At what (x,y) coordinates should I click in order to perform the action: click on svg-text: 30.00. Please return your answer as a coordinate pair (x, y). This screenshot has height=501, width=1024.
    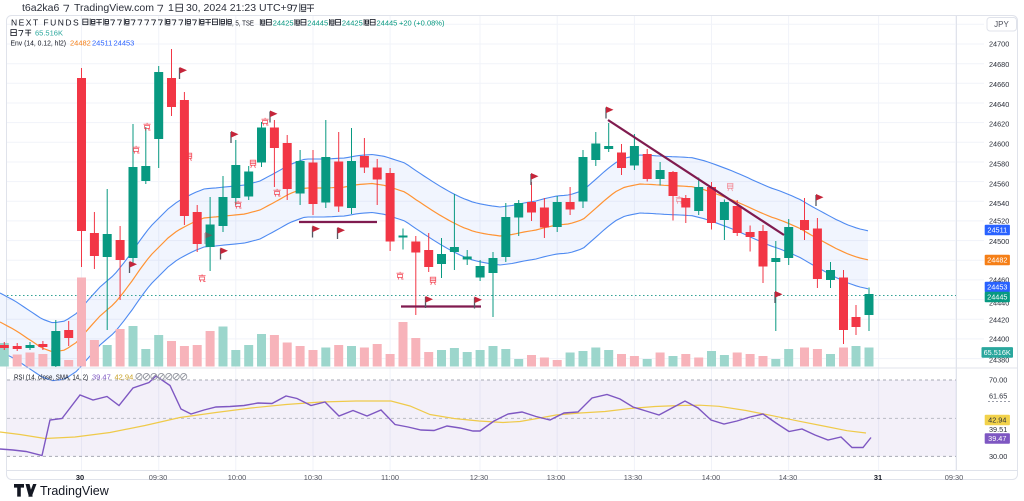
    Looking at the image, I should click on (998, 456).